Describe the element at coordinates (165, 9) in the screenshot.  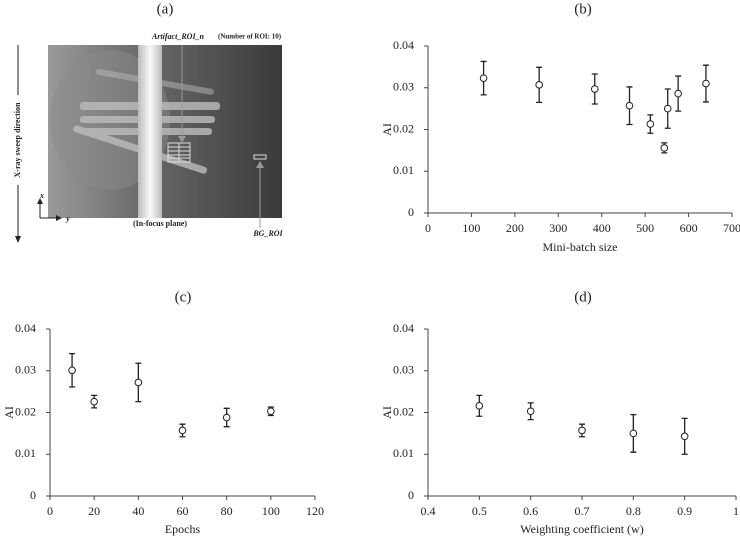
I see `panel-label: (a)` at that location.